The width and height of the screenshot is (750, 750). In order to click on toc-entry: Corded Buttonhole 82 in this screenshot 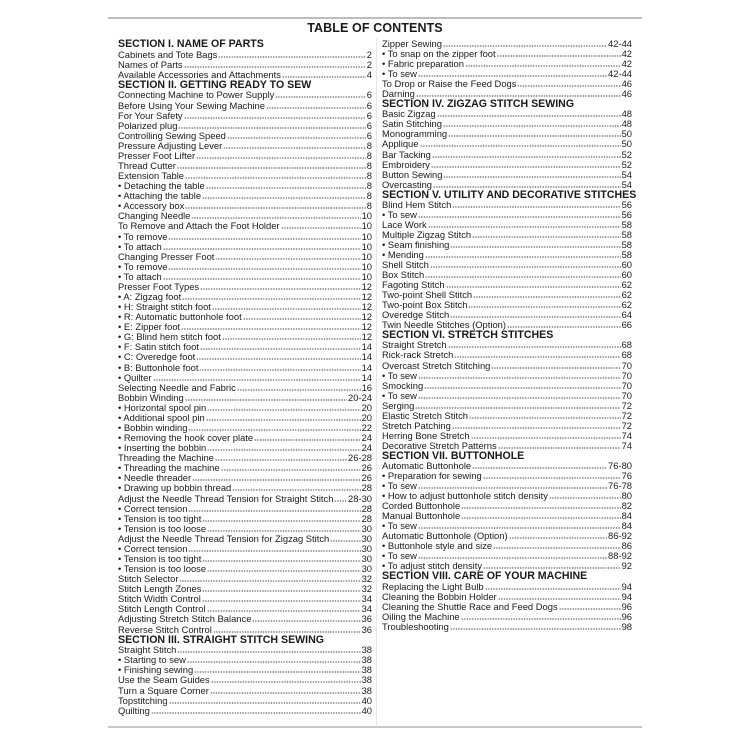, I will do `click(507, 506)`.